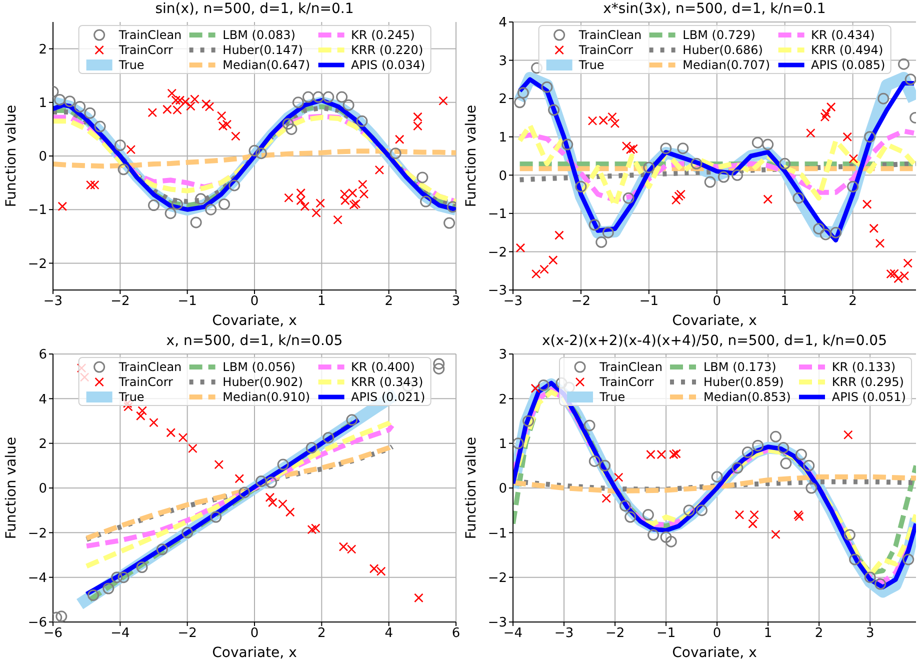 This screenshot has width=920, height=664. I want to click on legend-label: APIS (0.034), so click(388, 65).